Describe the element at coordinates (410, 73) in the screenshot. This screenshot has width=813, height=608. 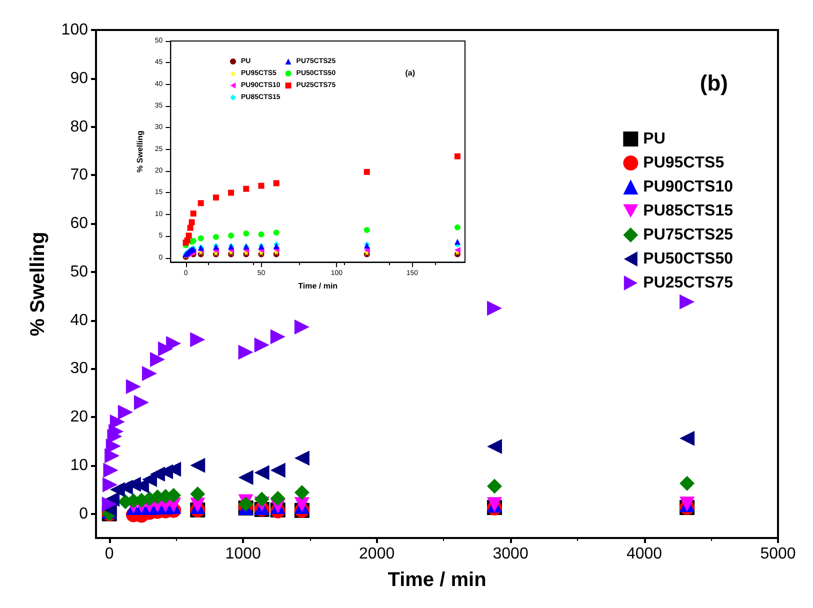
I see `annotation: (a)` at that location.